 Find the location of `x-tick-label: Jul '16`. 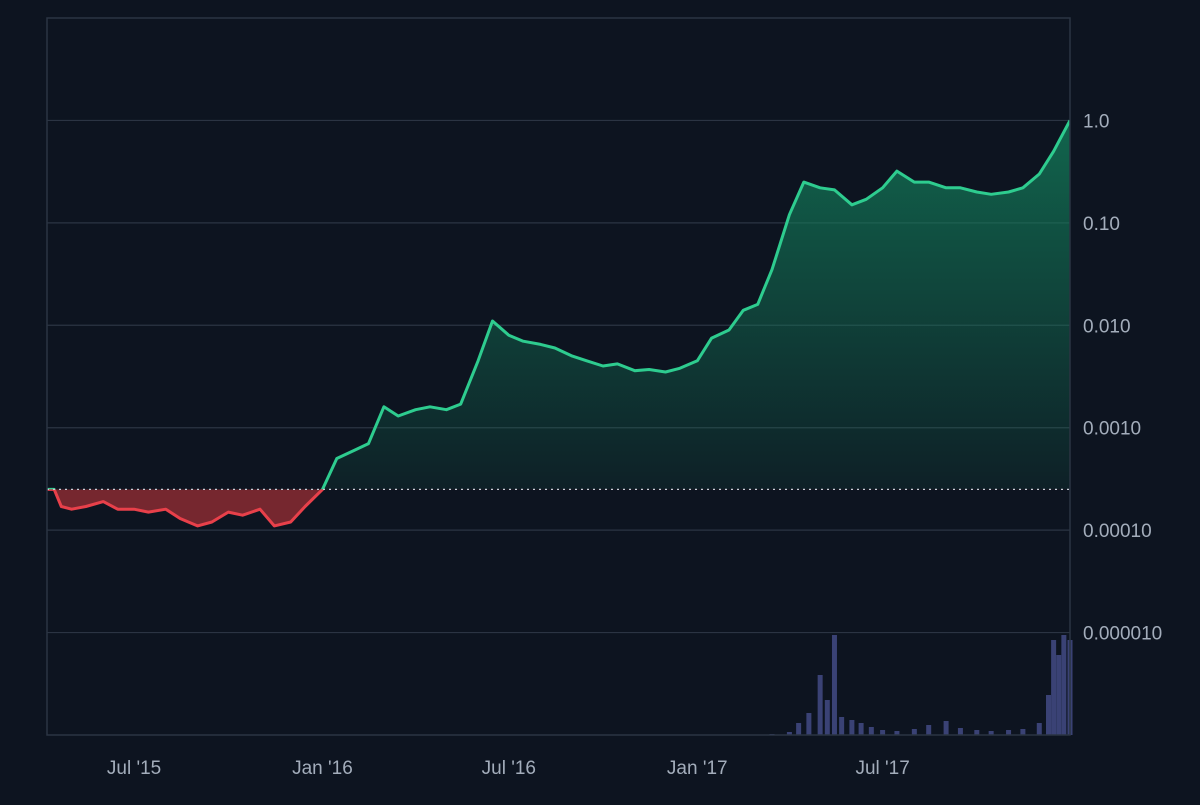

x-tick-label: Jul '16 is located at coordinates (509, 768).